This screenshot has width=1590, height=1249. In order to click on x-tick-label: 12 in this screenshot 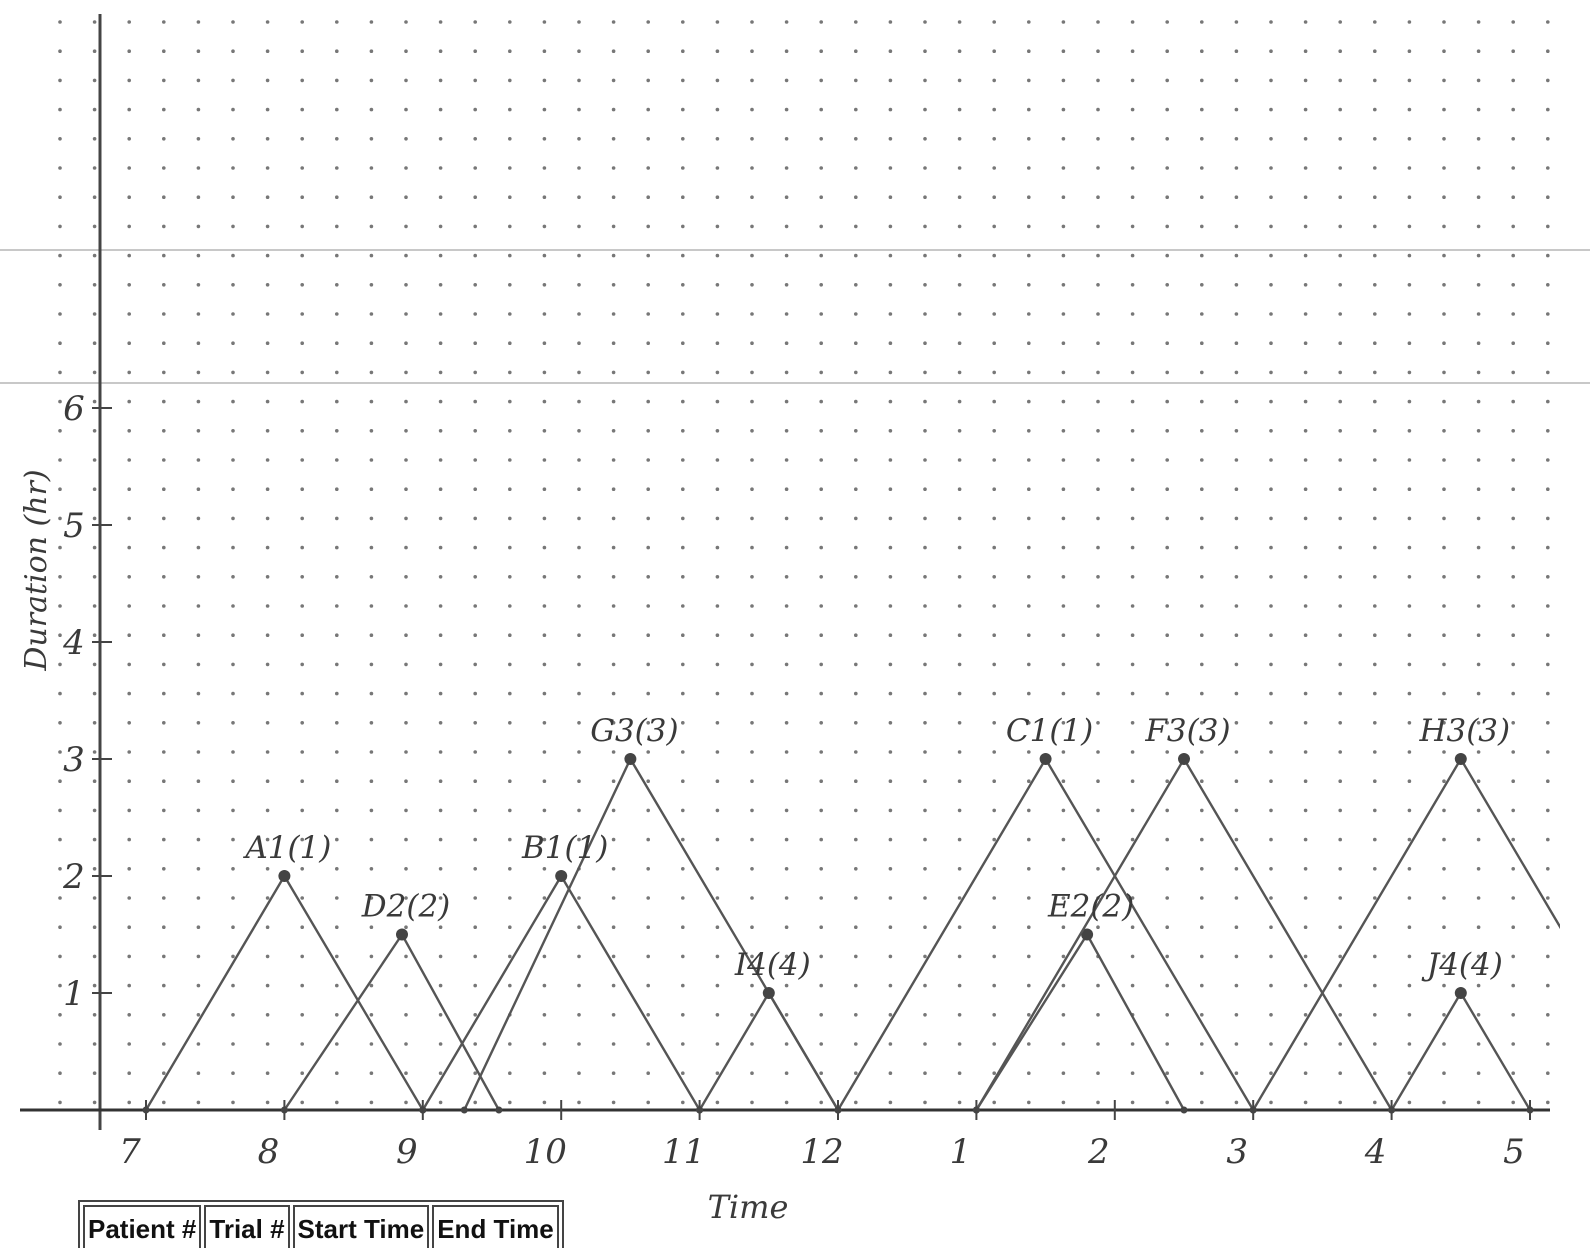, I will do `click(821, 1152)`.